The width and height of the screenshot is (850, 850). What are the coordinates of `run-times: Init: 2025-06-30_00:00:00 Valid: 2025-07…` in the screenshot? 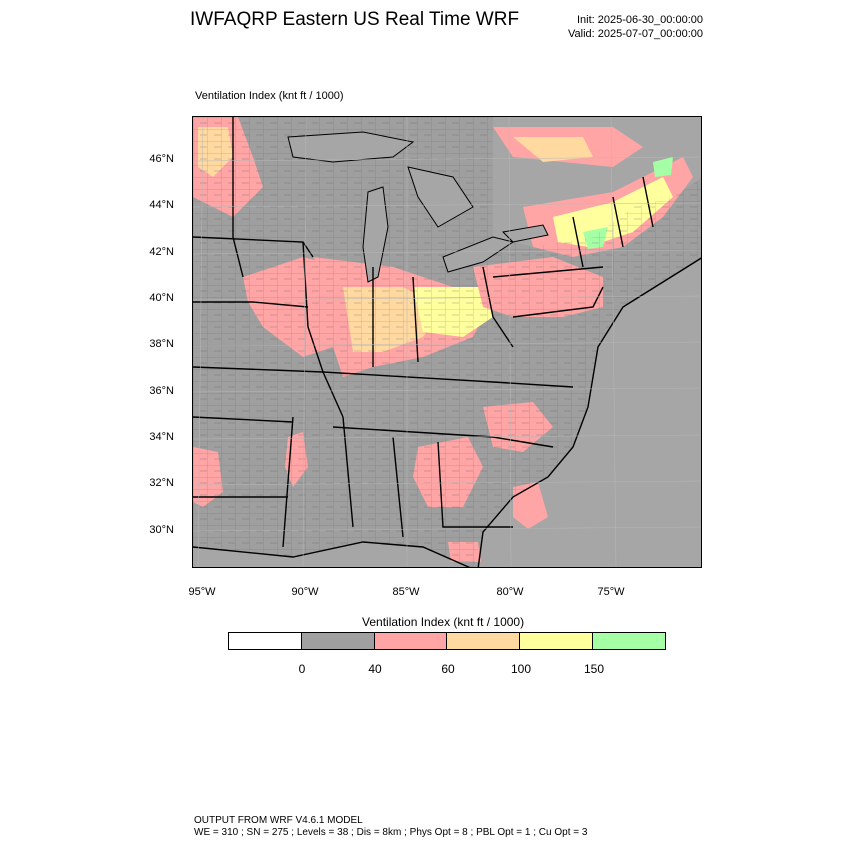 It's located at (635, 27).